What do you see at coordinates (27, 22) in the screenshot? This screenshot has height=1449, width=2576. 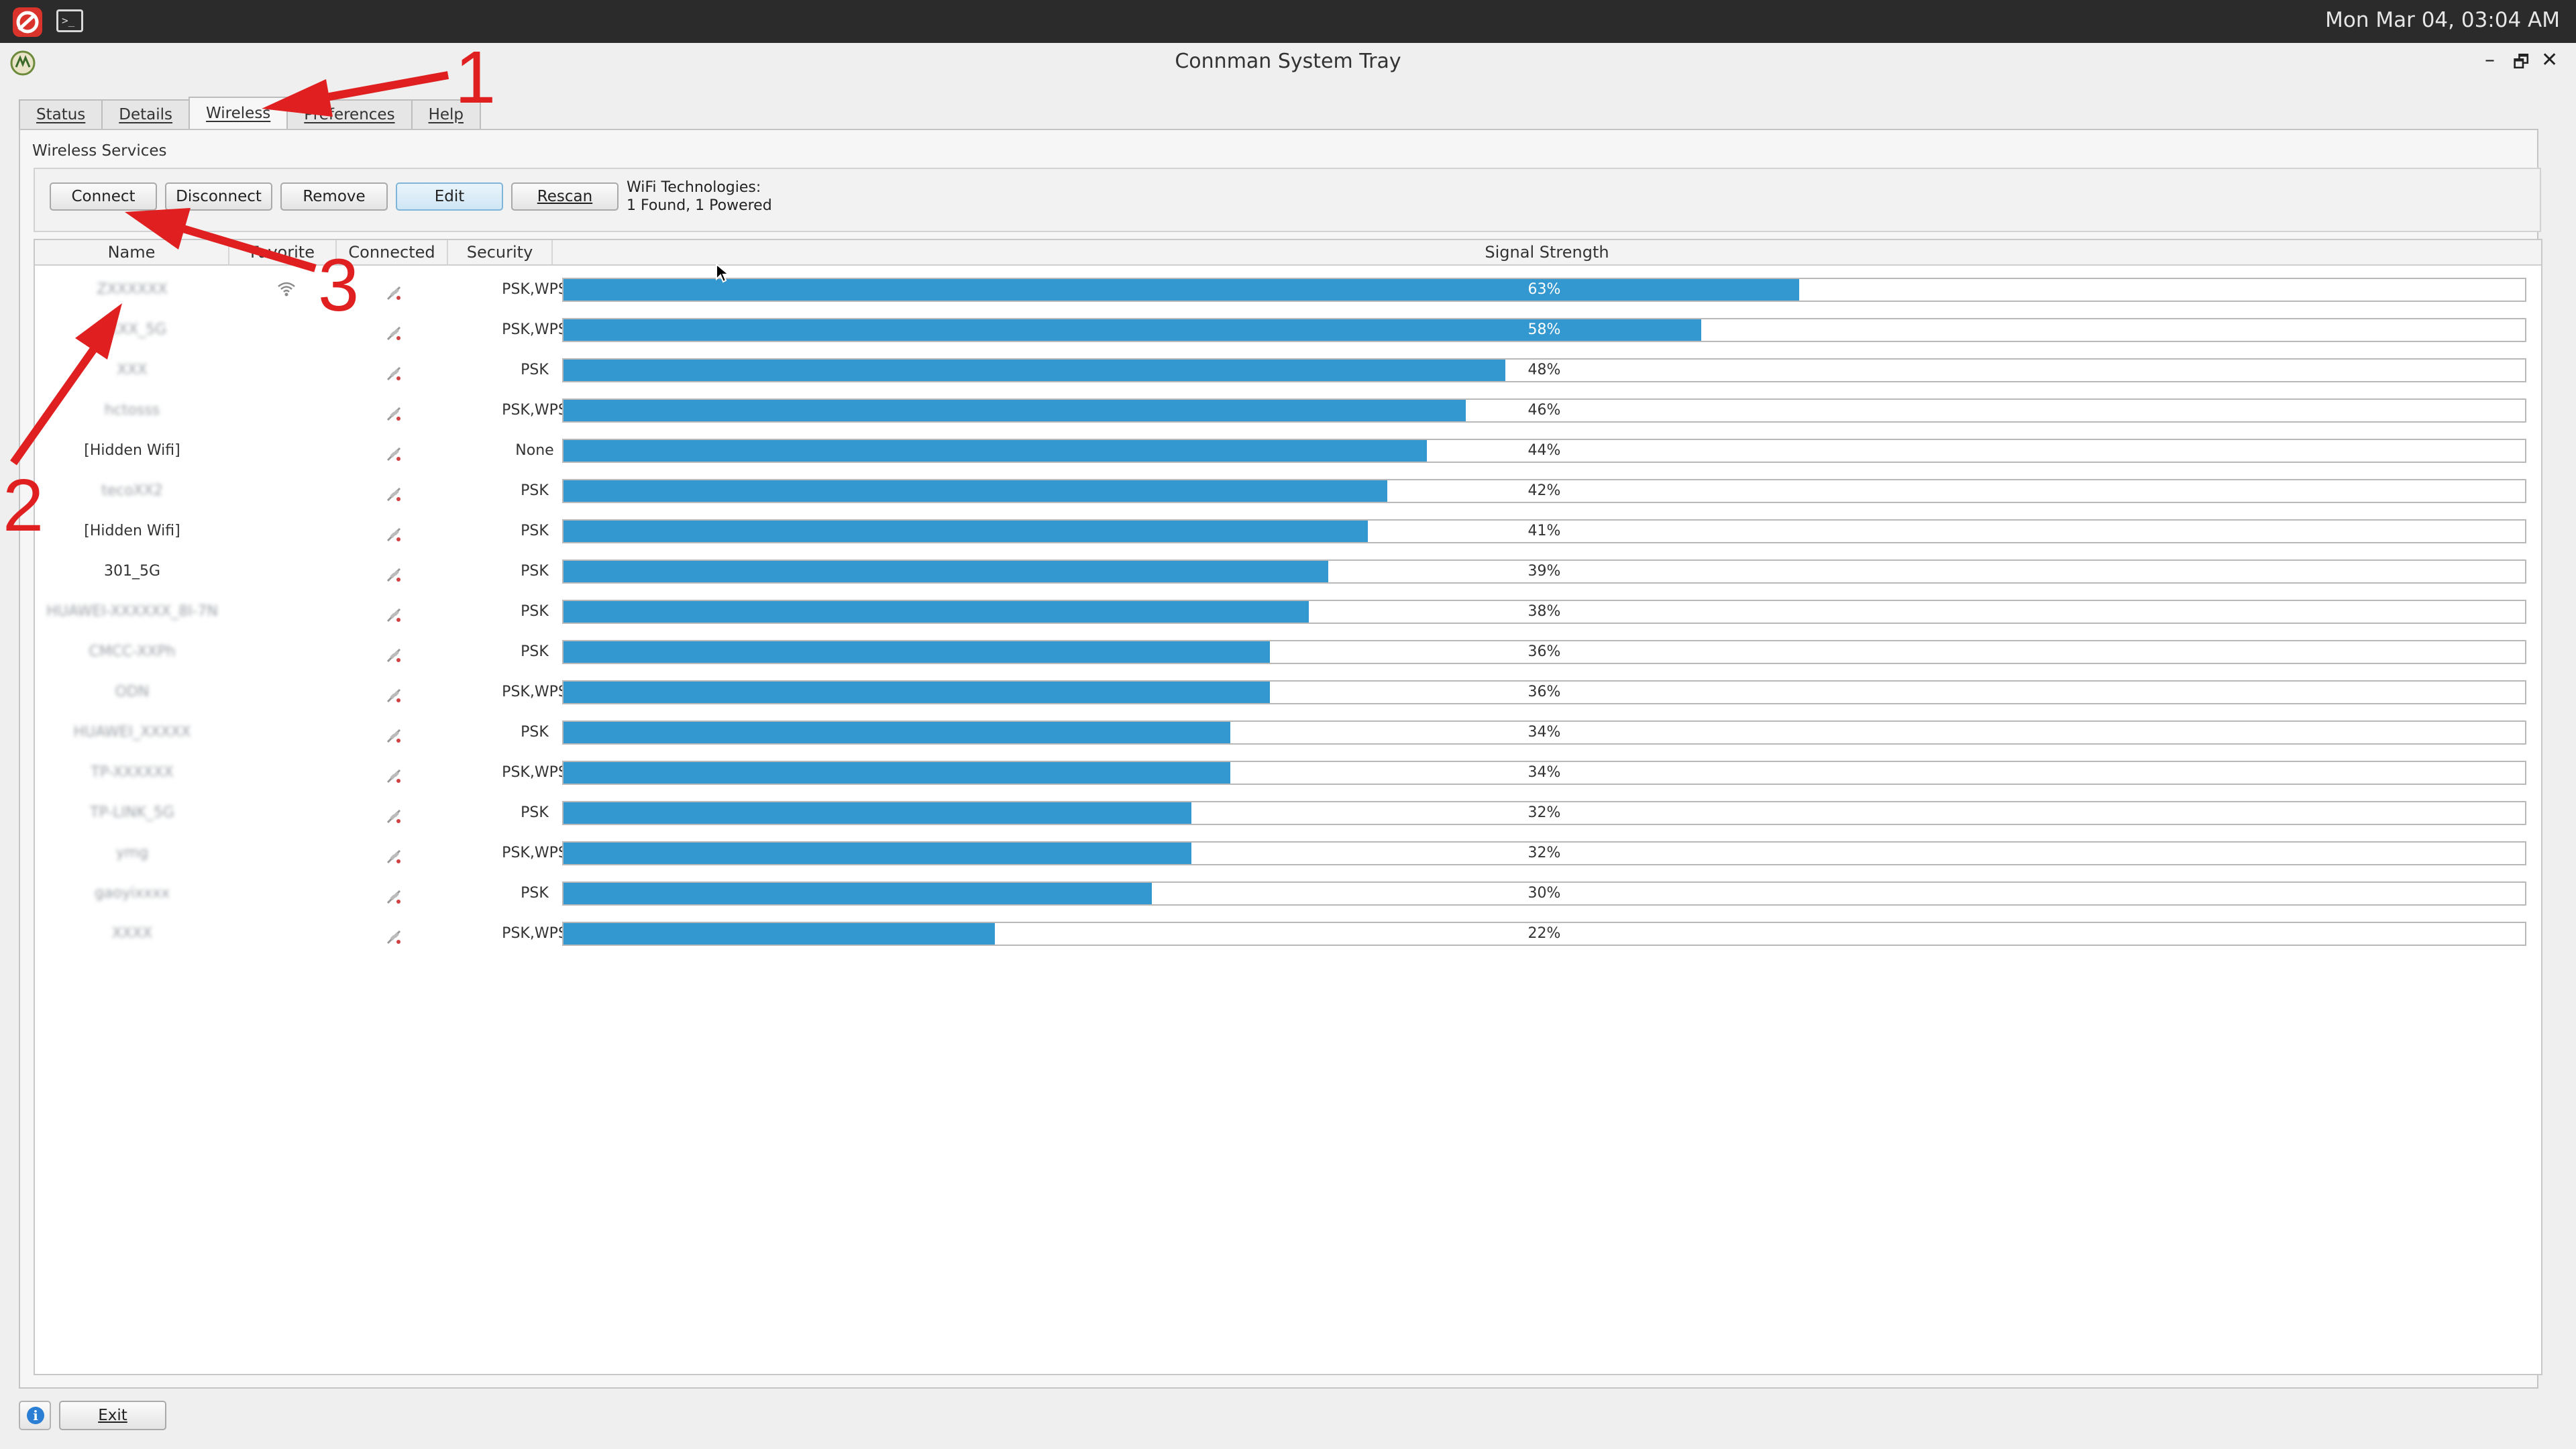 I see `app-menu-icon` at bounding box center [27, 22].